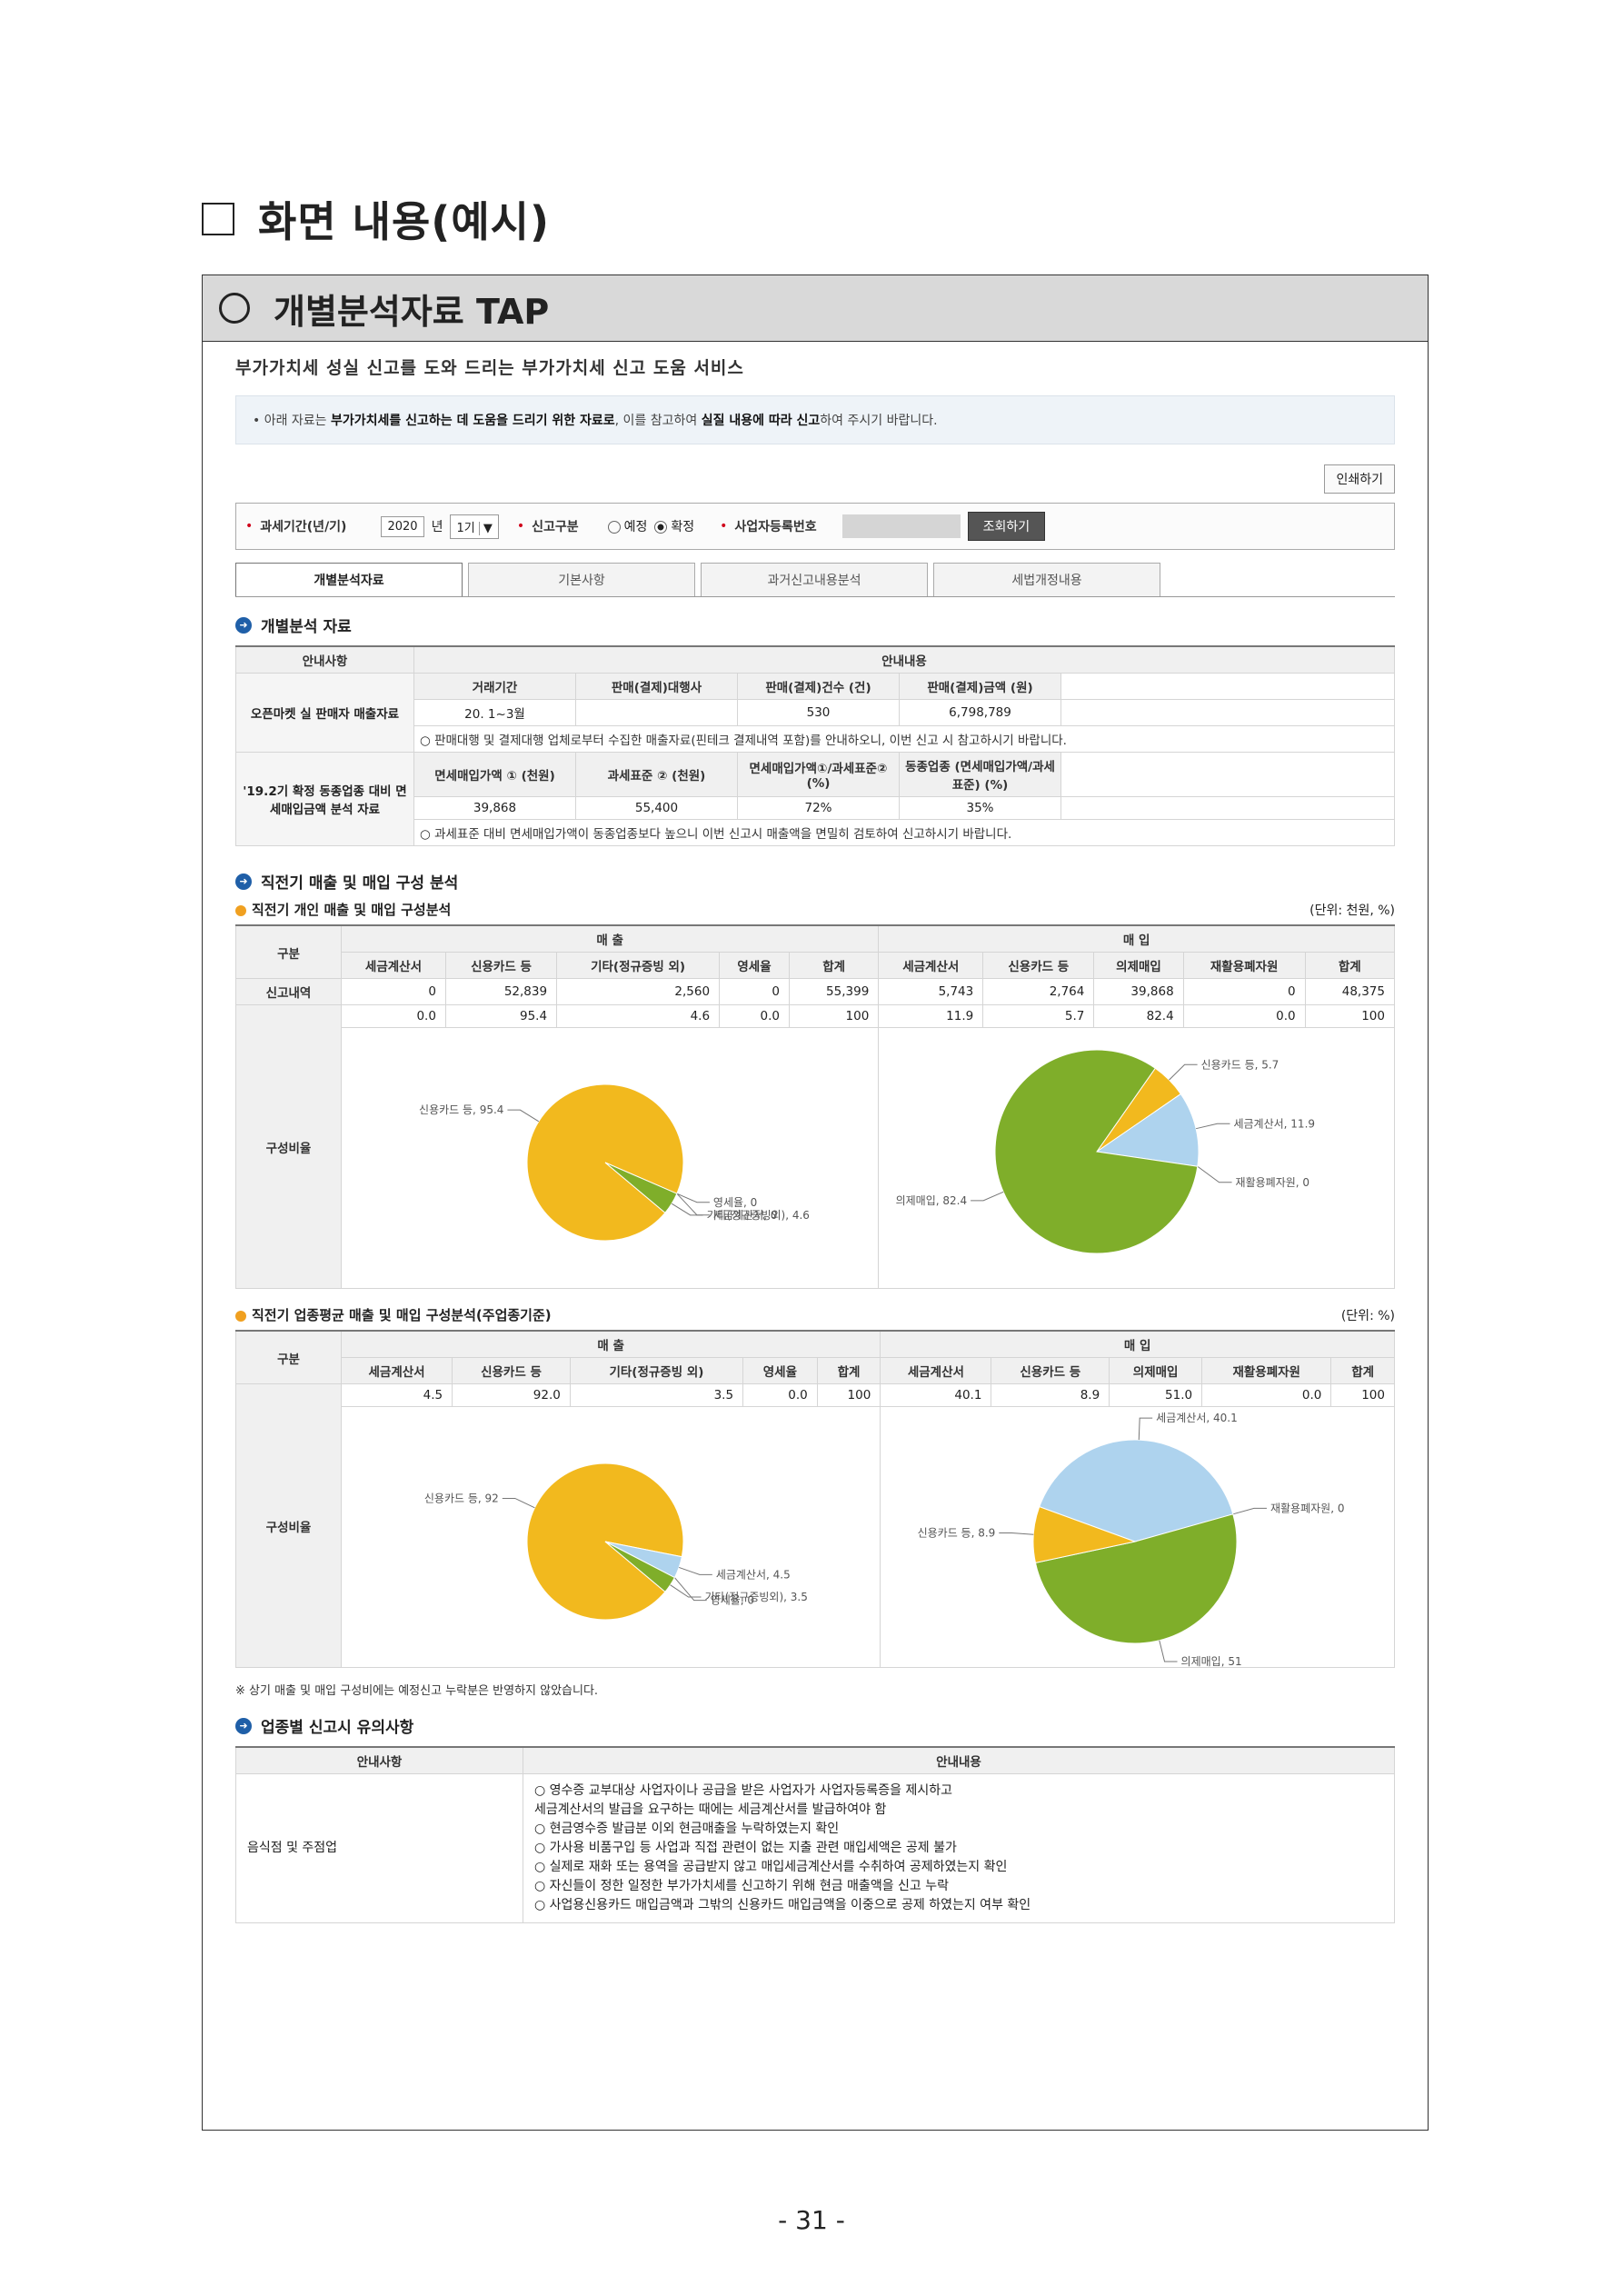 The height and width of the screenshot is (2296, 1623). I want to click on option-final: 확정, so click(674, 526).